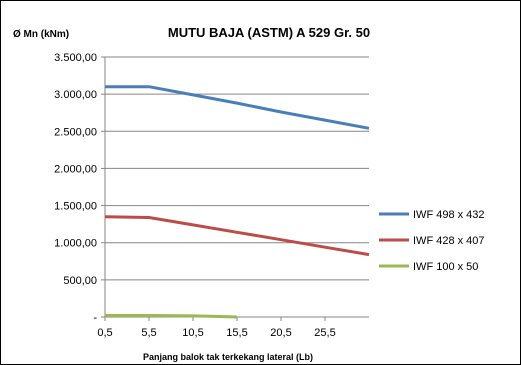 This screenshot has width=521, height=365. Describe the element at coordinates (228, 357) in the screenshot. I see `x-axis-label: Panjang balok tak terkekang lateral (Lb)` at that location.